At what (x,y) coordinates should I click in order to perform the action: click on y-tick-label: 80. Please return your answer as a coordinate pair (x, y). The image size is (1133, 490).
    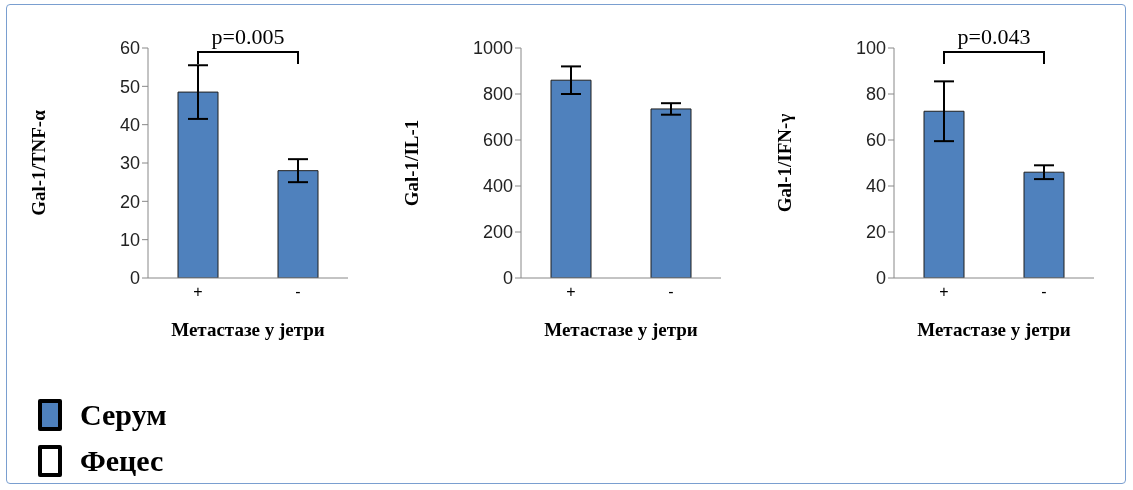
    Looking at the image, I should click on (875, 94).